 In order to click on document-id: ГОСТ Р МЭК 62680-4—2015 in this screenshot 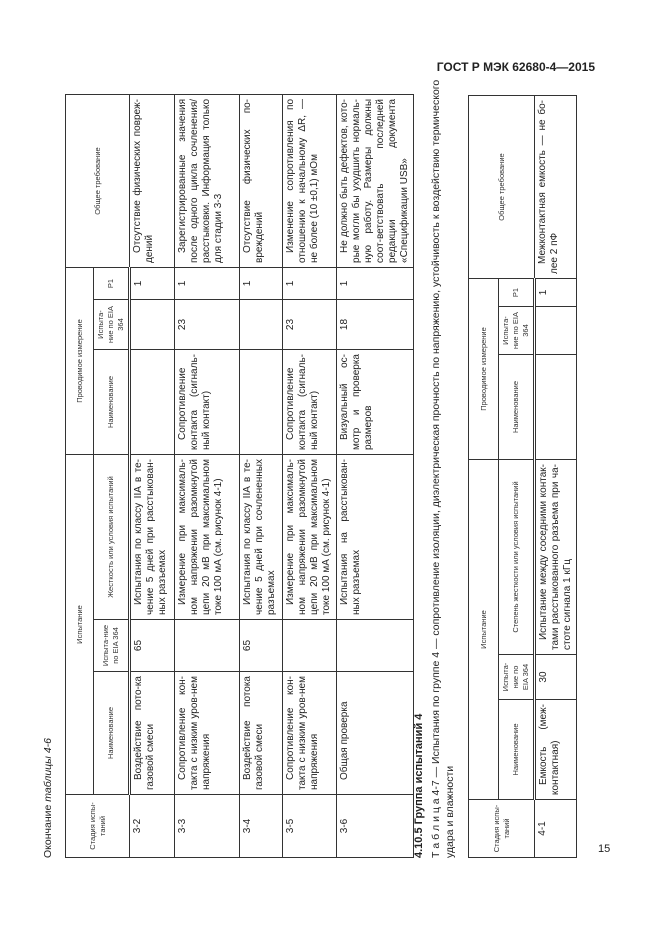, I will do `click(515, 67)`.